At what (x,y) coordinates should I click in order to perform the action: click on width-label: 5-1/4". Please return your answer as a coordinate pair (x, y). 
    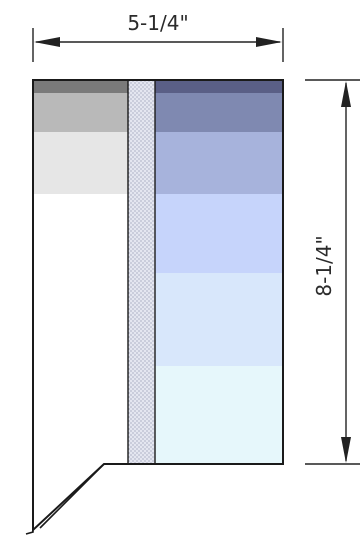
    Looking at the image, I should click on (157, 23).